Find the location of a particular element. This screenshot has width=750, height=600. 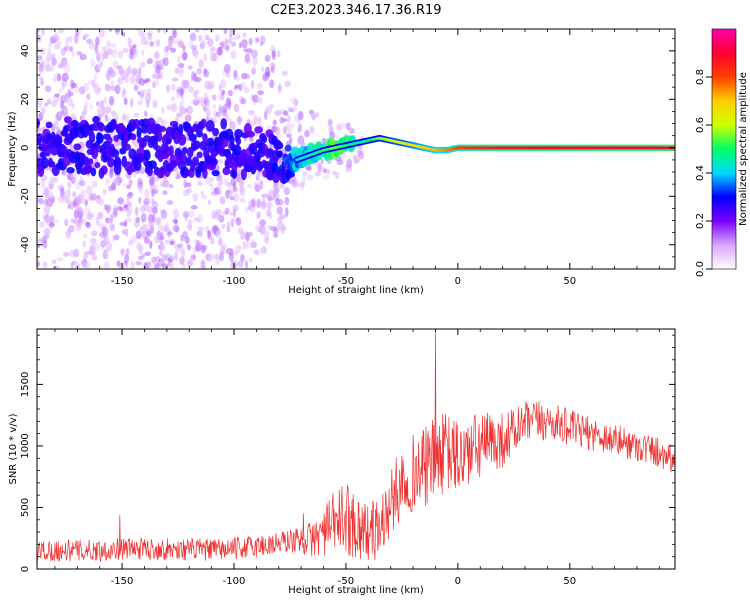

y-tick-label: 20 is located at coordinates (25, 99).